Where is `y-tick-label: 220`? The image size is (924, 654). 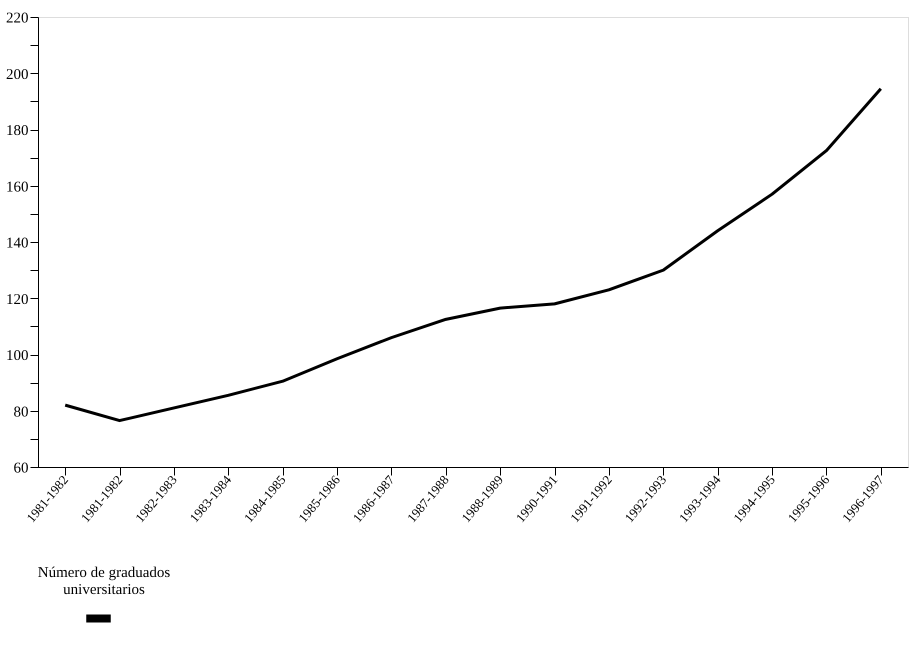
y-tick-label: 220 is located at coordinates (17, 18).